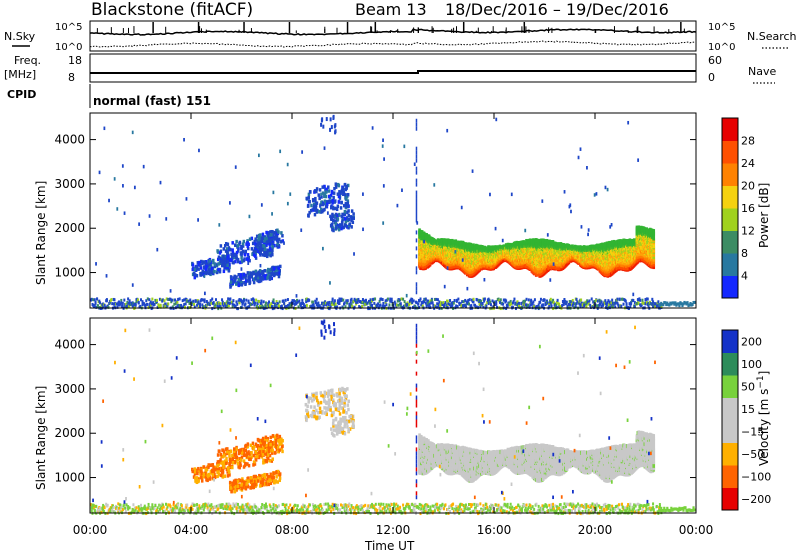  Describe the element at coordinates (772, 36) in the screenshot. I see `nsearch-label: N.Search` at that location.